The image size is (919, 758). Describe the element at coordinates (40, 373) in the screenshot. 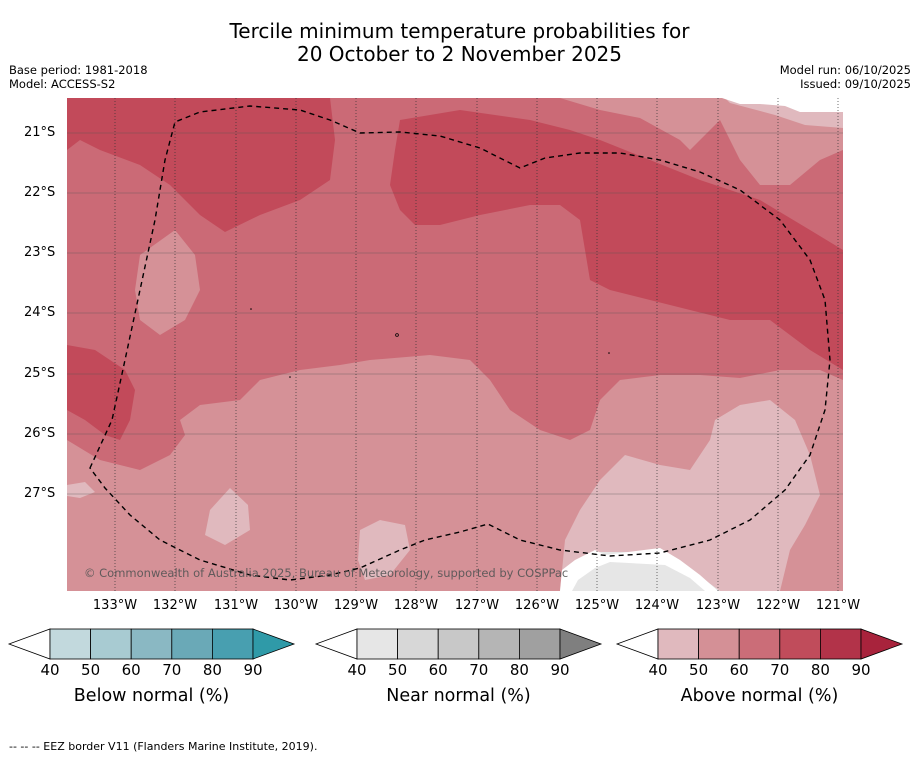

I see `lat-label: 25°S` at that location.